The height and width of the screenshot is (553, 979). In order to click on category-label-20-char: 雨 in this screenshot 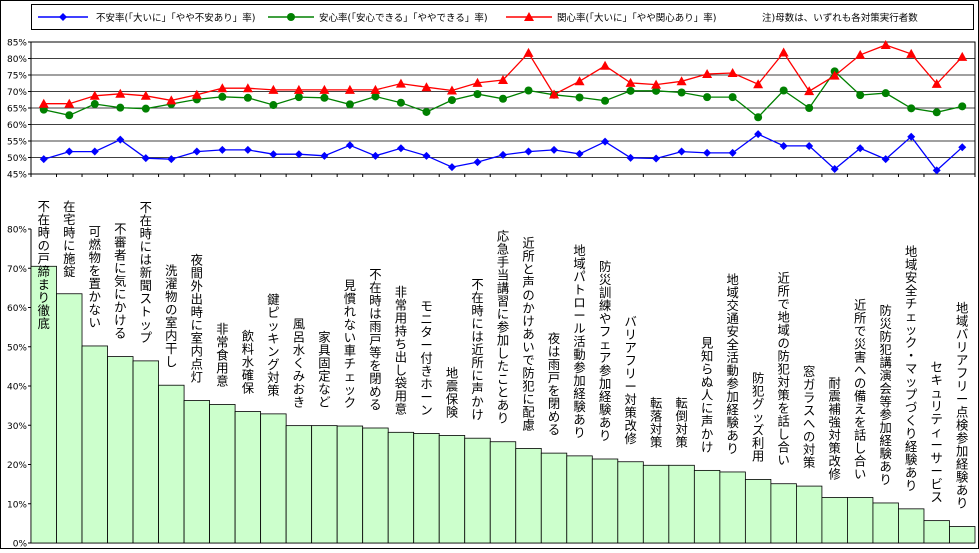, I will do `click(554, 365)`.